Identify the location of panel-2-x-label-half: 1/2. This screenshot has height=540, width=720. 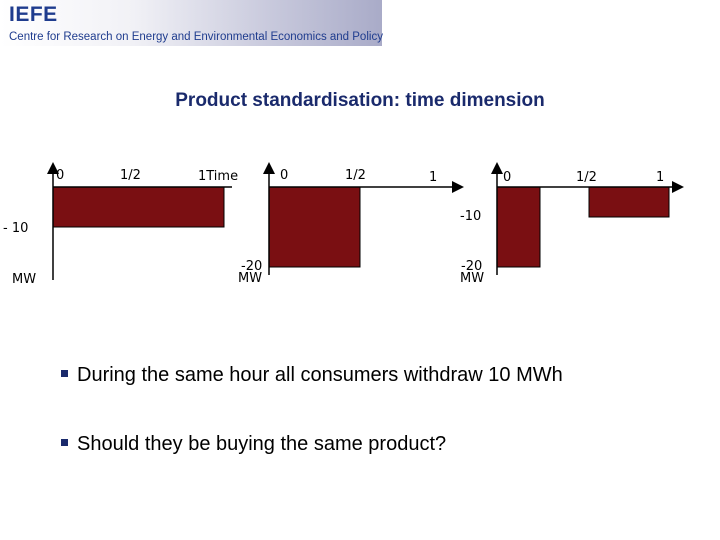
(355, 175).